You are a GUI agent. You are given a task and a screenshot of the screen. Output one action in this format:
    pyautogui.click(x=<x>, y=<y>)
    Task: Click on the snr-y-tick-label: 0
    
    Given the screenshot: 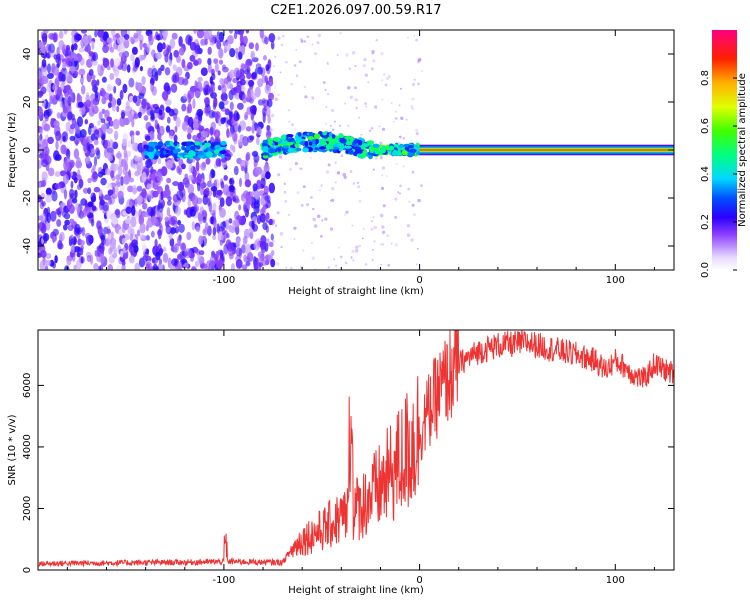 What is the action you would take?
    pyautogui.click(x=27, y=570)
    